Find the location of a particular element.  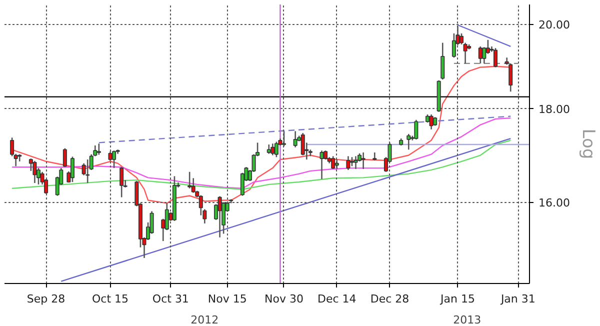

text: 2013 is located at coordinates (467, 320).